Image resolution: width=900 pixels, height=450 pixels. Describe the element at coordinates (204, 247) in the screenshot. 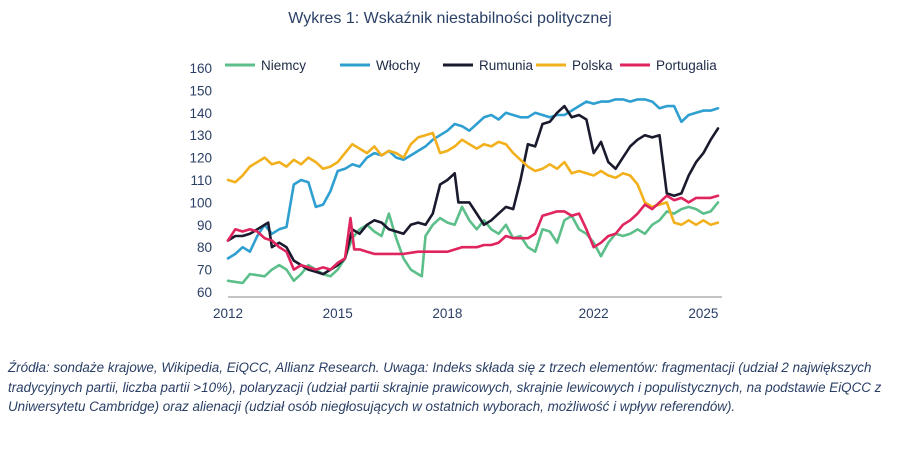

I see `y-tick-label: 80` at that location.